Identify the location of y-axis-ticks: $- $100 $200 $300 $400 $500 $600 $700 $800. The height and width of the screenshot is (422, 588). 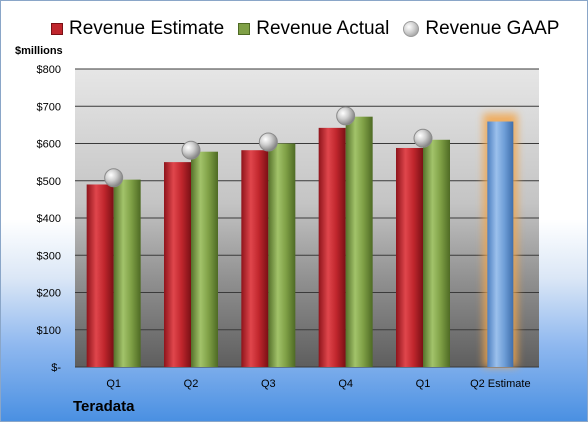
(49, 219).